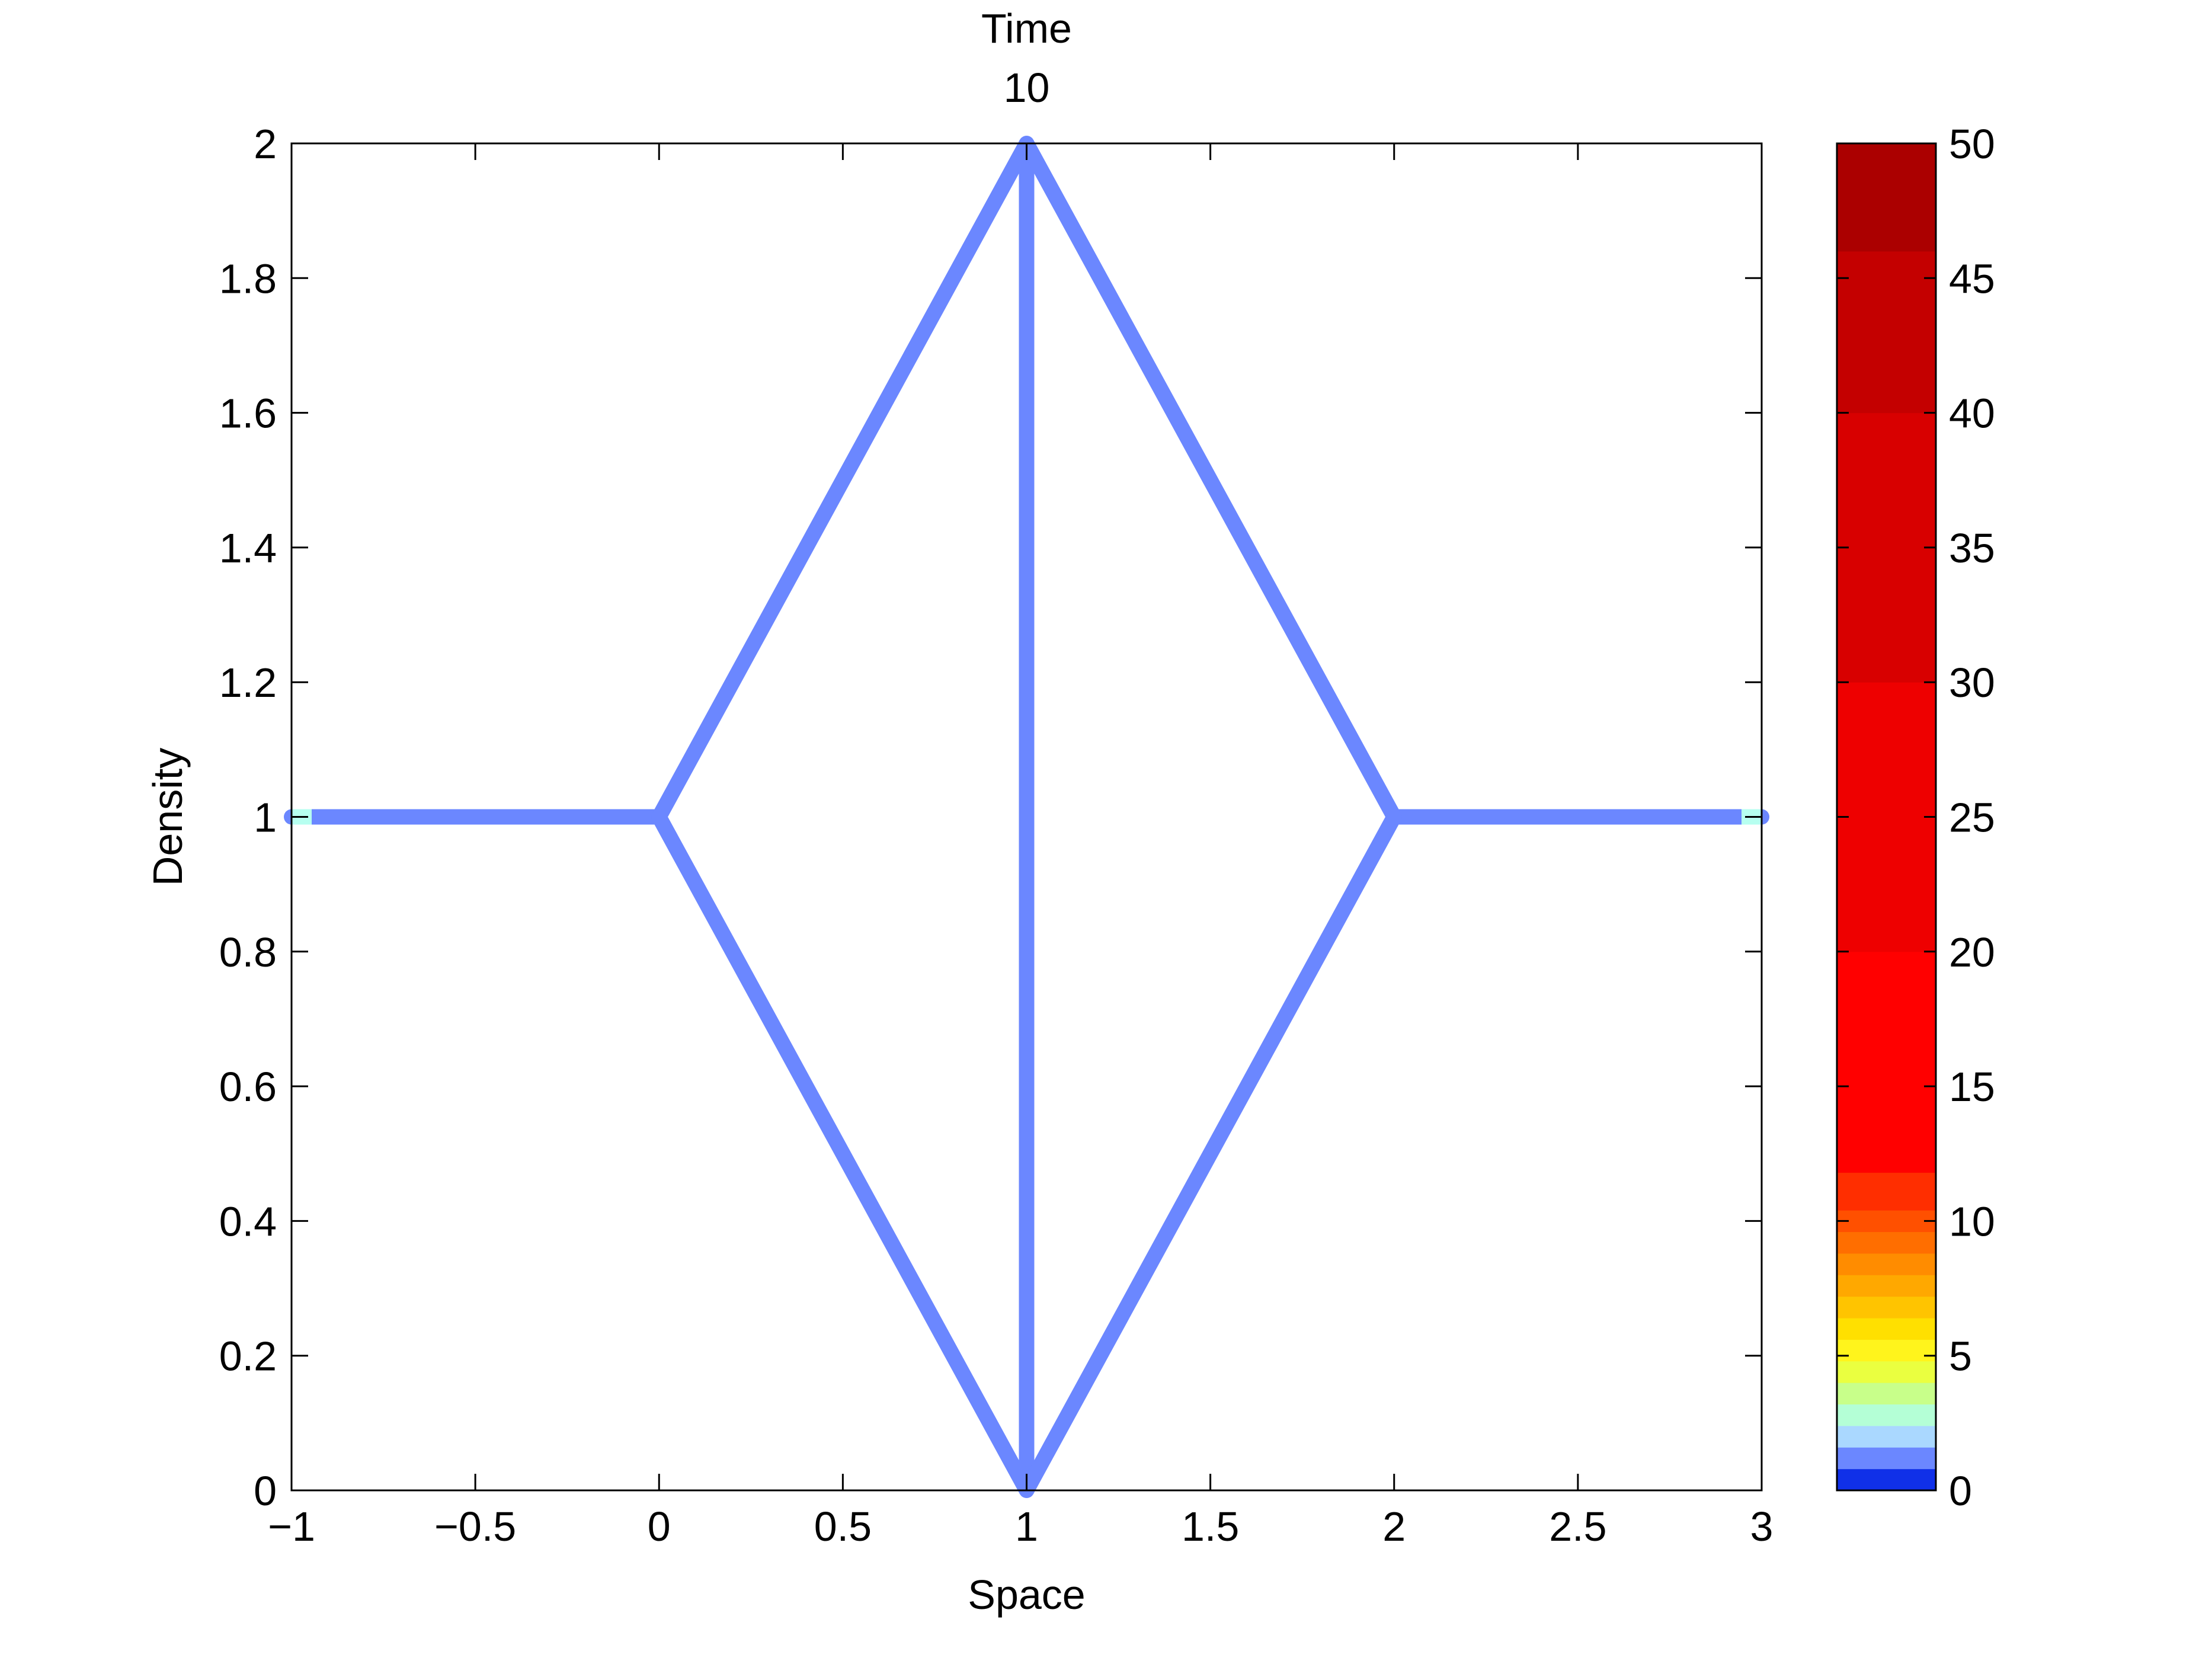 Image resolution: width=2212 pixels, height=1664 pixels. What do you see at coordinates (1972, 952) in the screenshot?
I see `colorbar-tick-label: 20` at bounding box center [1972, 952].